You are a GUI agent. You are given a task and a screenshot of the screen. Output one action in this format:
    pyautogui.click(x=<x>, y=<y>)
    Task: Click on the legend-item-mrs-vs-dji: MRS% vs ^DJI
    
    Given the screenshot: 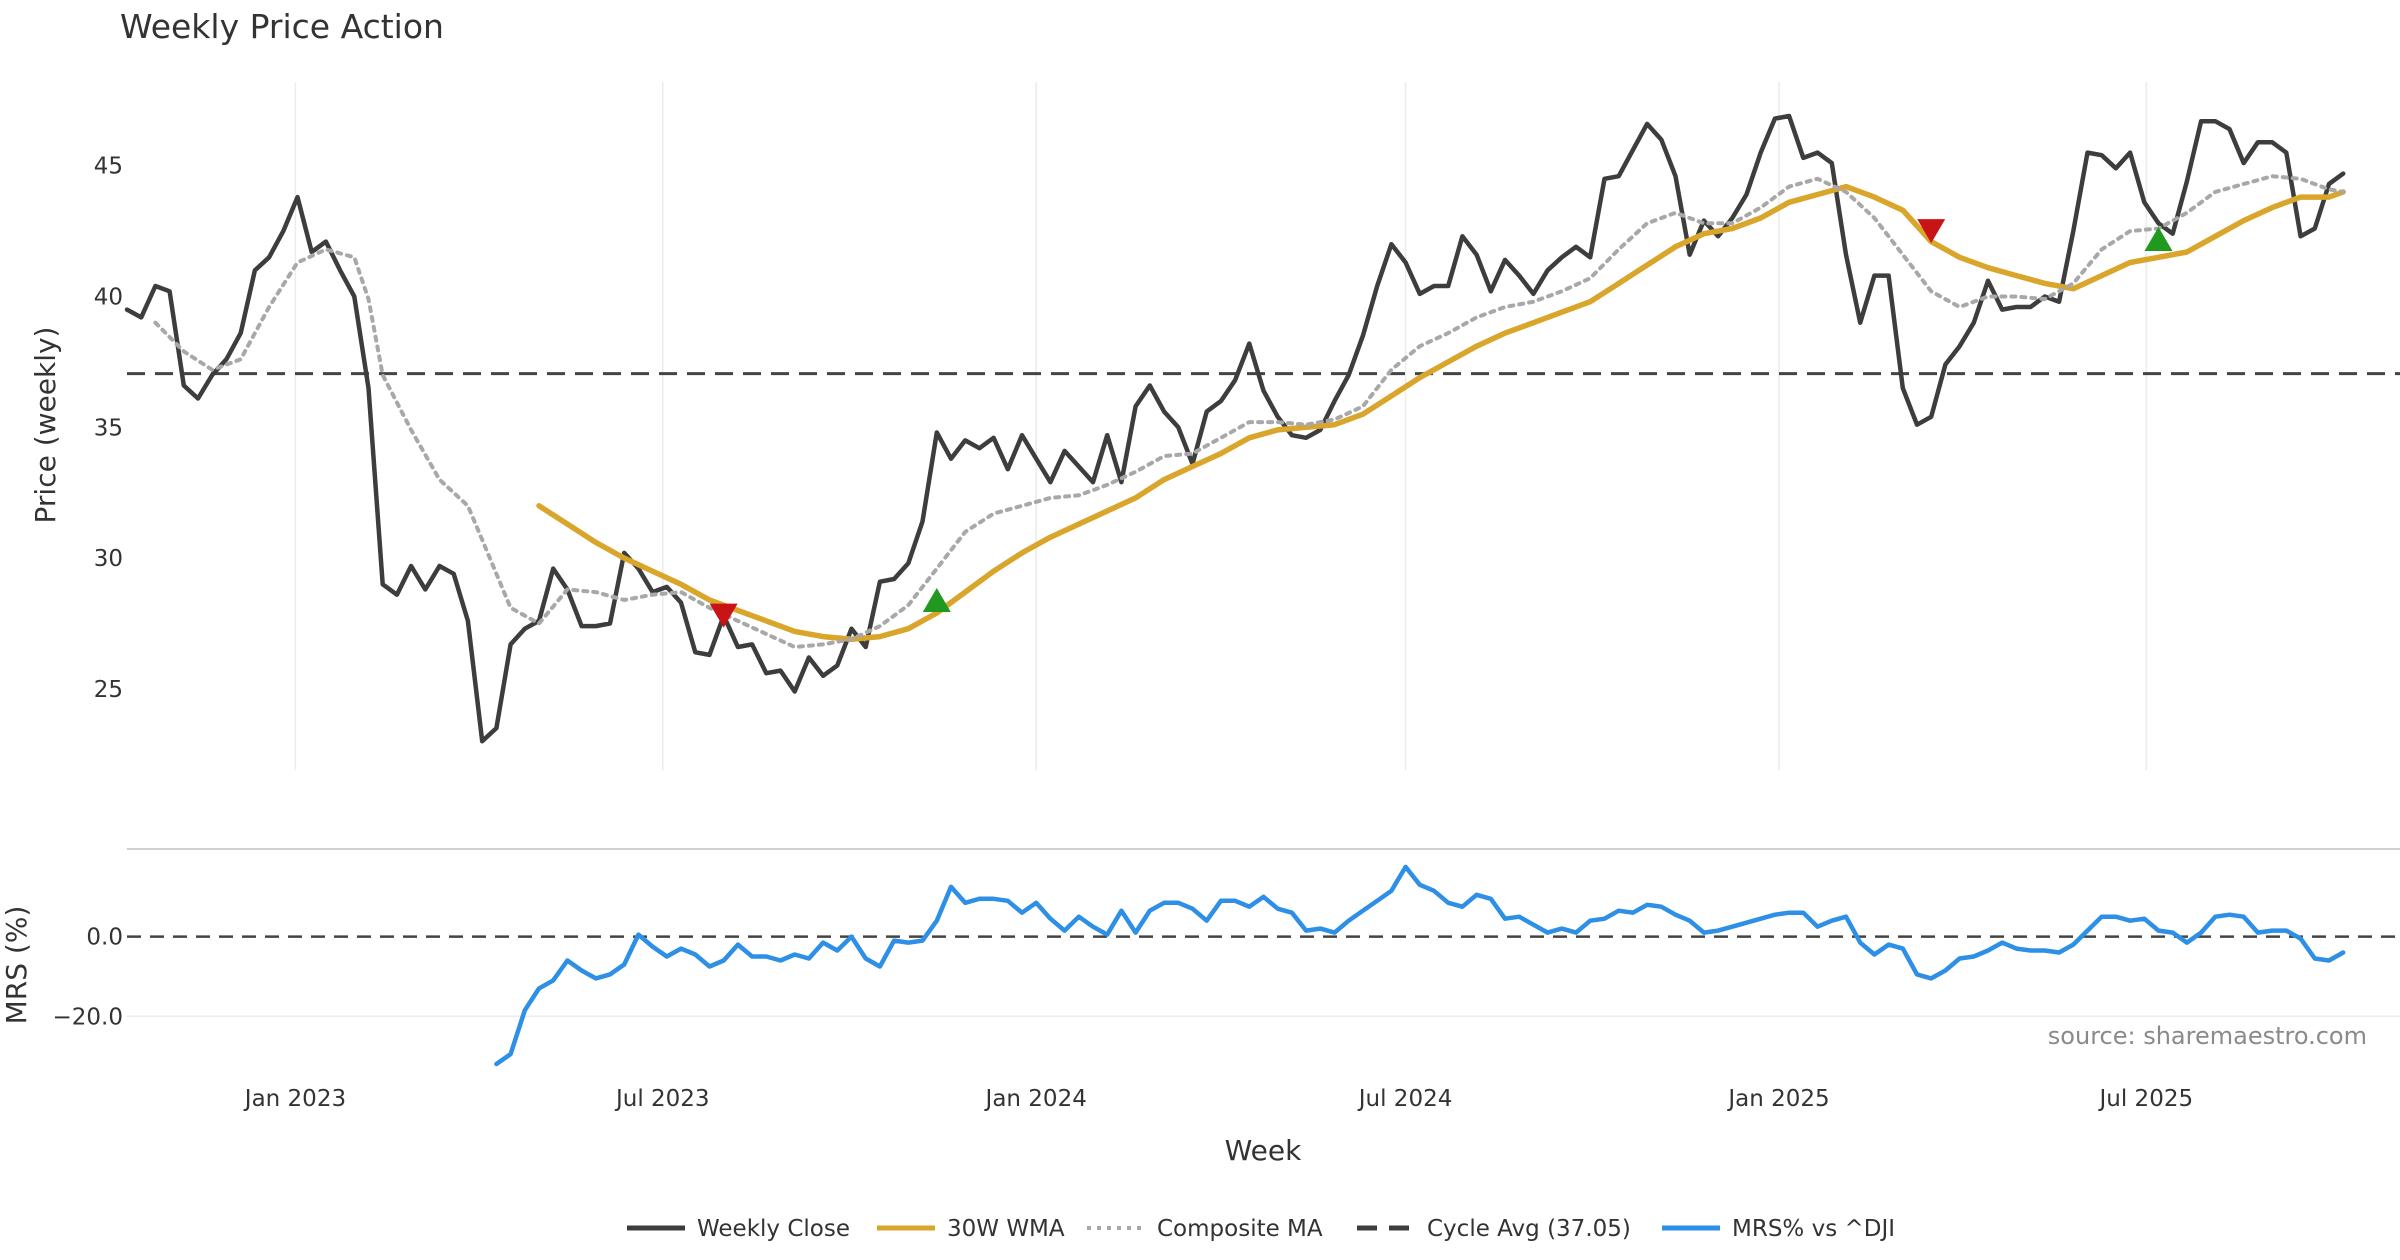 What is the action you would take?
    pyautogui.click(x=1778, y=1229)
    